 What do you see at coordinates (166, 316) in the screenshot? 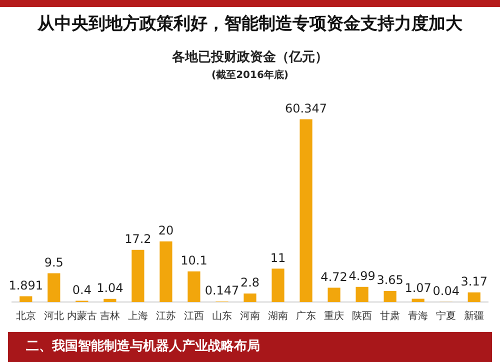
I see `x-tick-label: 江苏` at bounding box center [166, 316].